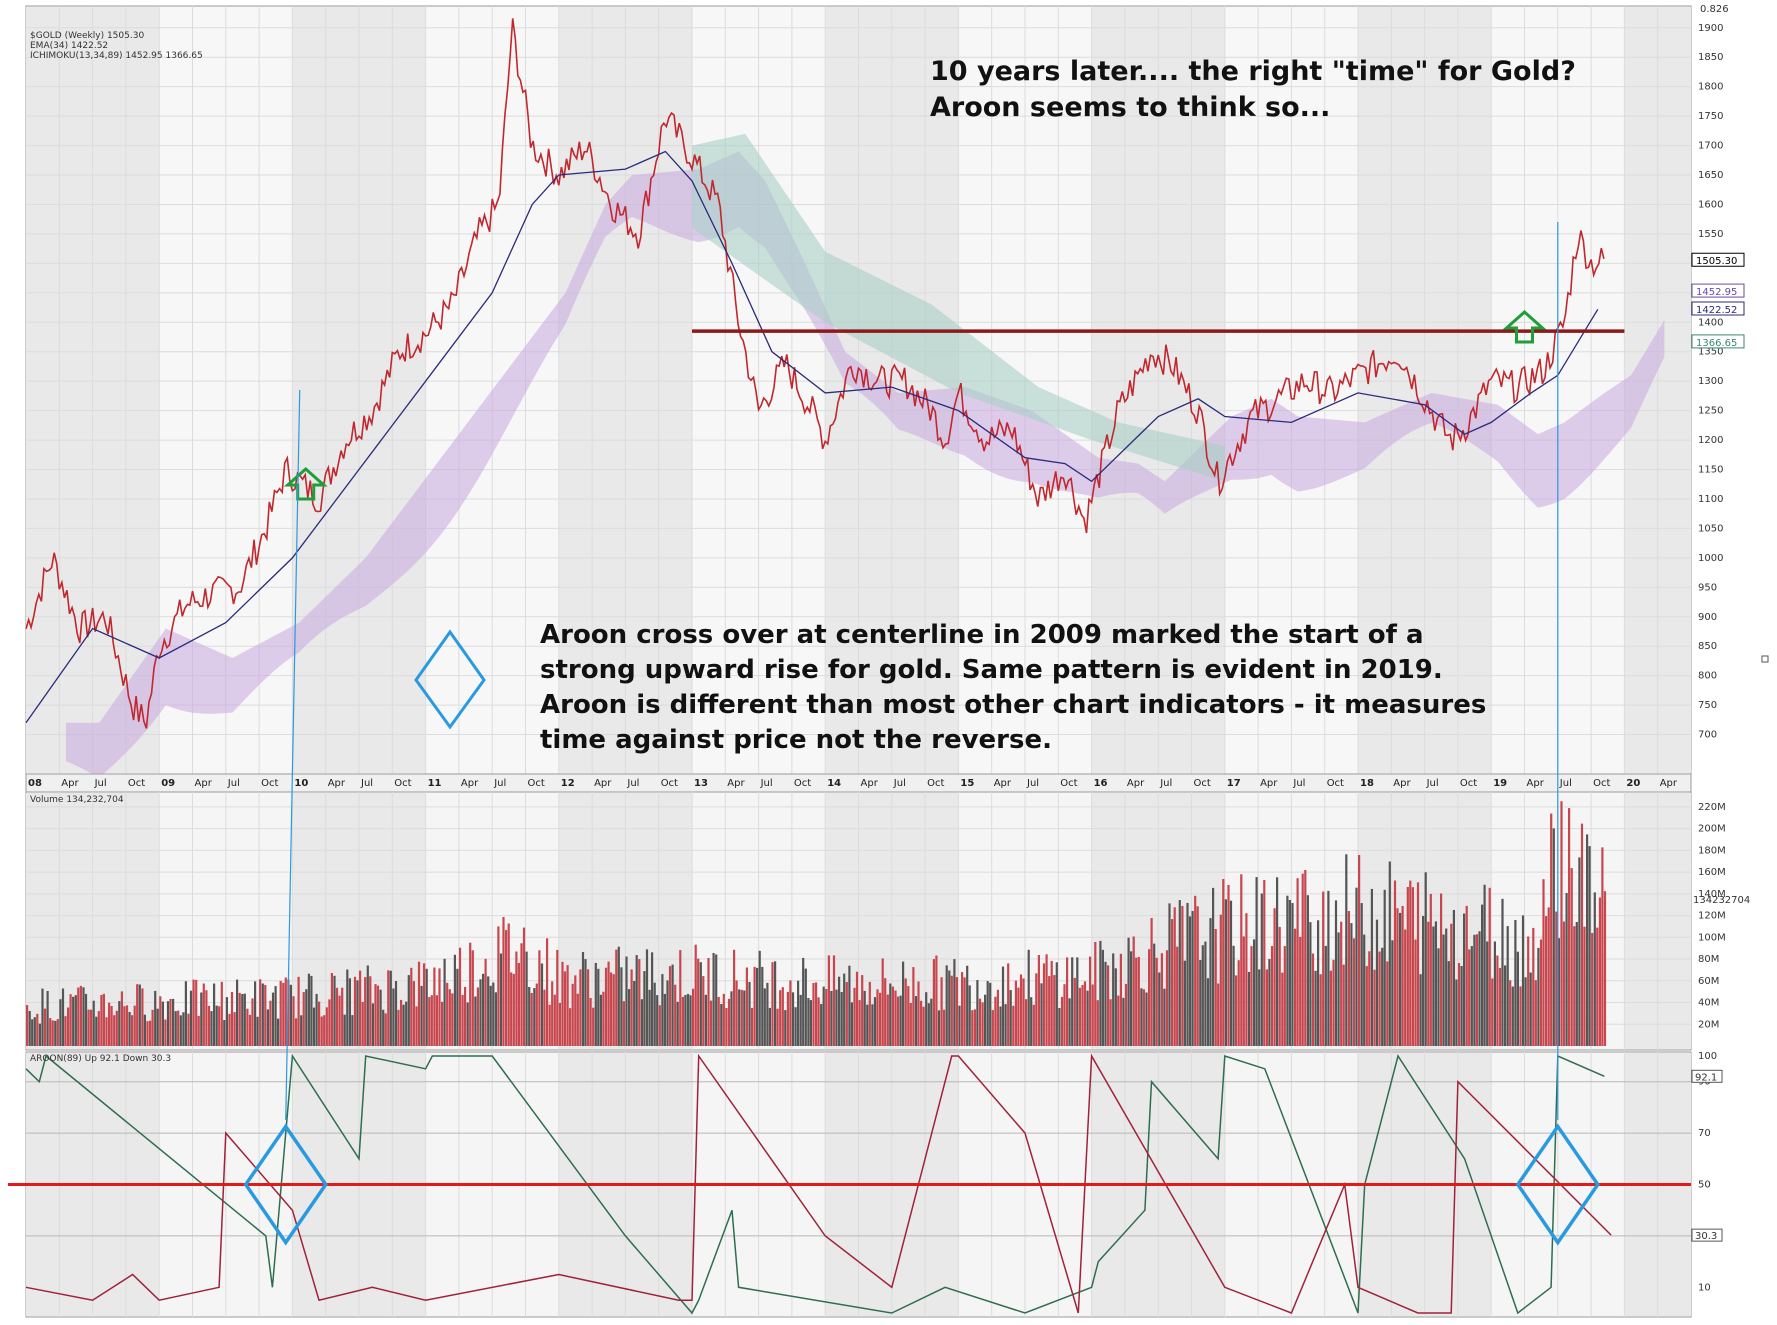 The width and height of the screenshot is (1777, 1325). I want to click on aroon-tick-label: 100, so click(1707, 1056).